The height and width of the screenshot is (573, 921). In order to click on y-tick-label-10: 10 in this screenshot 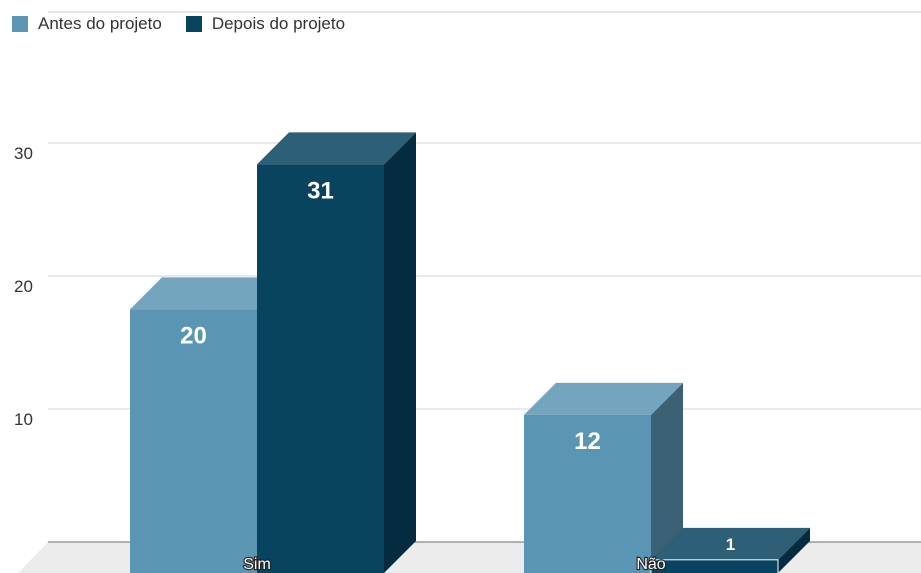, I will do `click(23, 419)`.